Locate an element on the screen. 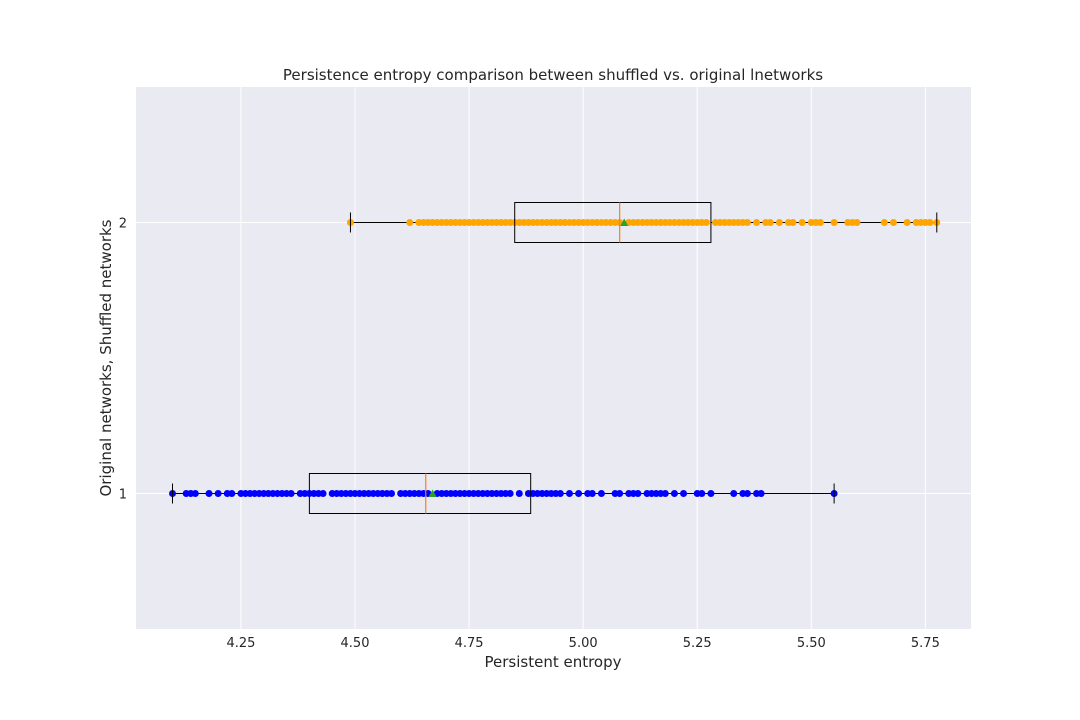 Image resolution: width=1080 pixels, height=720 pixels. x-tick-label: 5.50 is located at coordinates (811, 643).